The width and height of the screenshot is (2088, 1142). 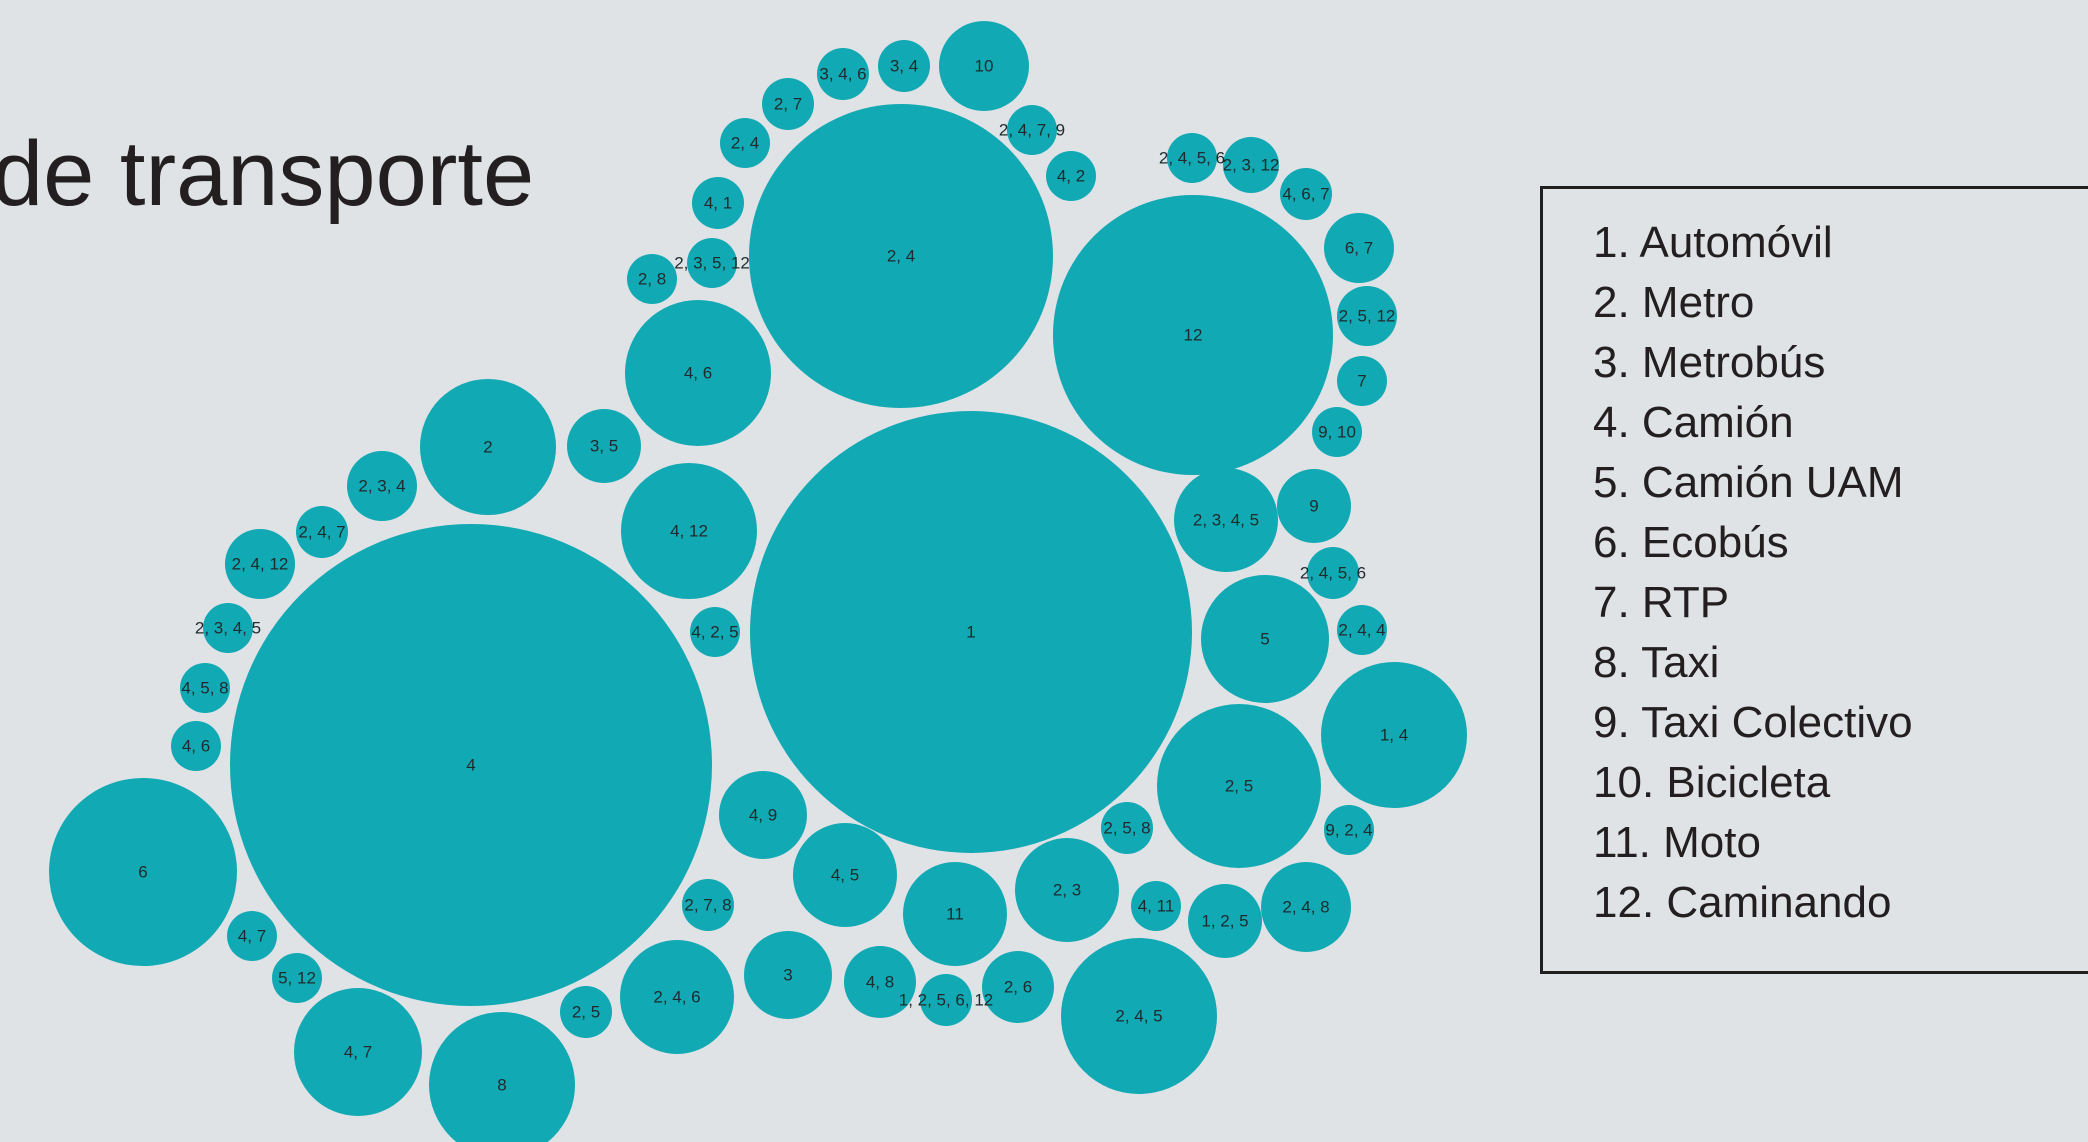 I want to click on bubble-label: 2, 3, 4, so click(x=381, y=486).